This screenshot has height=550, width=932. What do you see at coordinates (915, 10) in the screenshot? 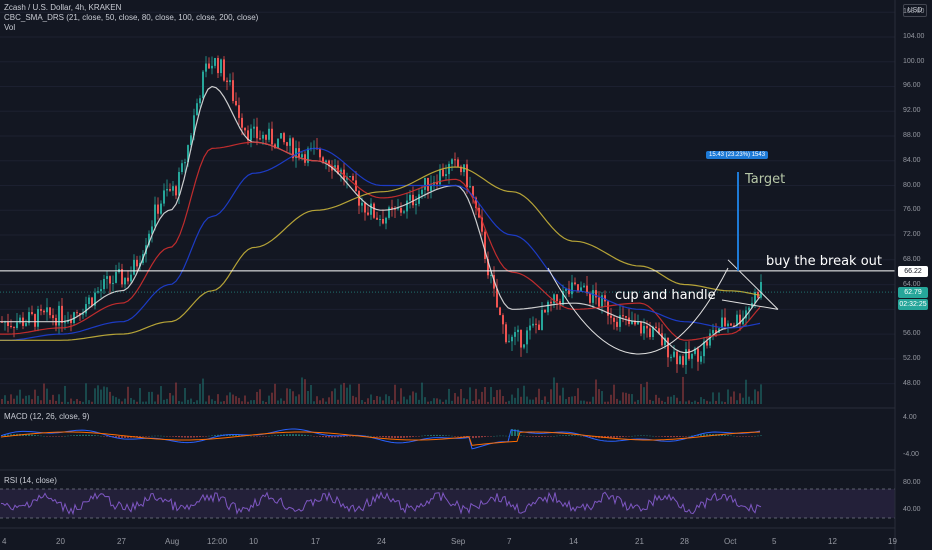
I see `currency-button: USD` at bounding box center [915, 10].